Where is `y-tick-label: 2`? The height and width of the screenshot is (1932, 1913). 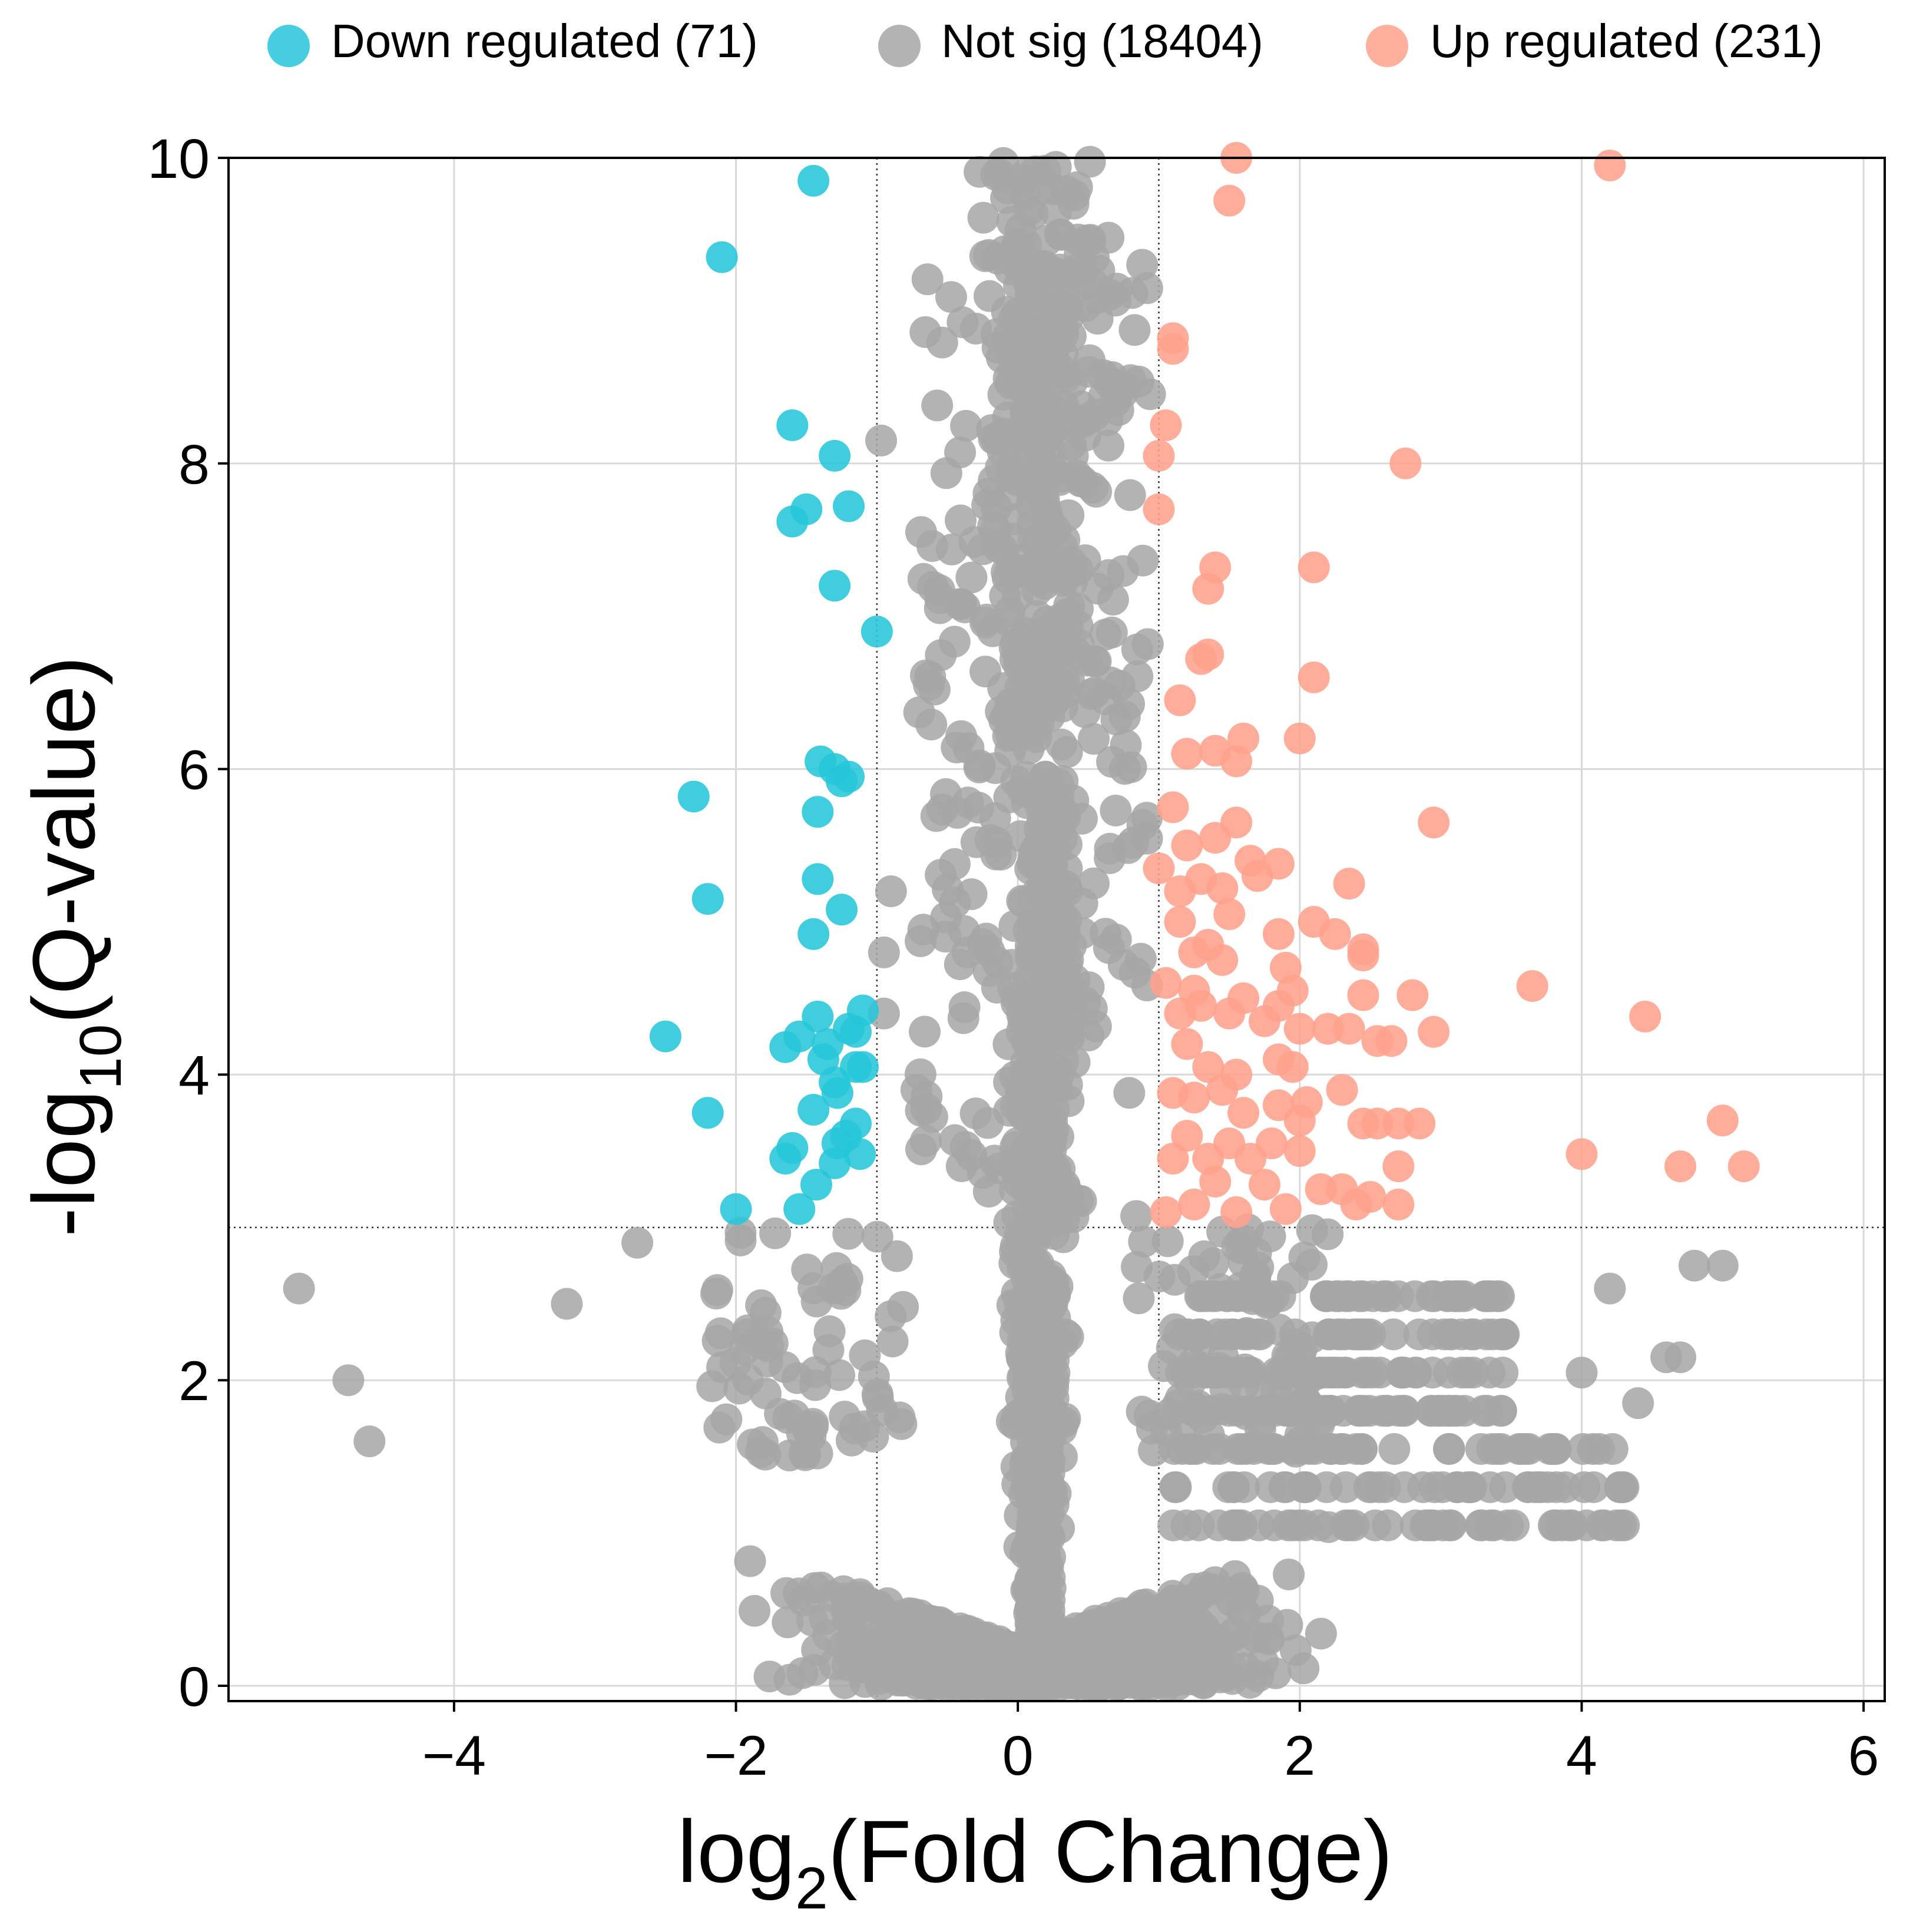 y-tick-label: 2 is located at coordinates (194, 1381).